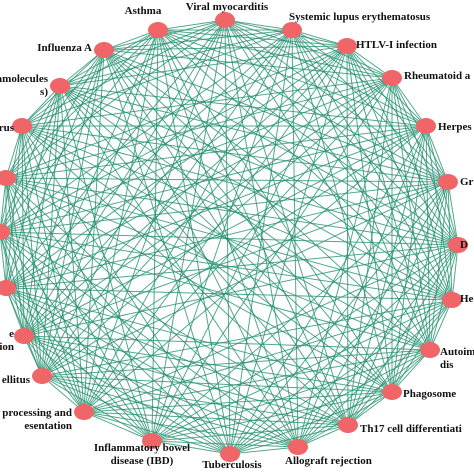  Describe the element at coordinates (392, 78) in the screenshot. I see `node-rheumatoid` at that location.